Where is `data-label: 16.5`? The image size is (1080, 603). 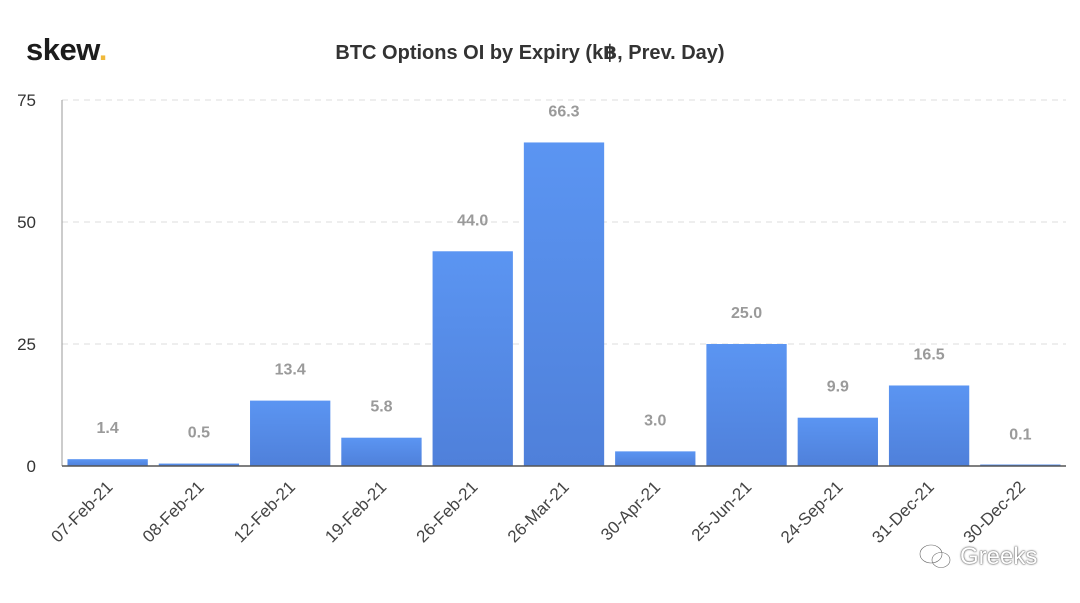 data-label: 16.5 is located at coordinates (929, 354).